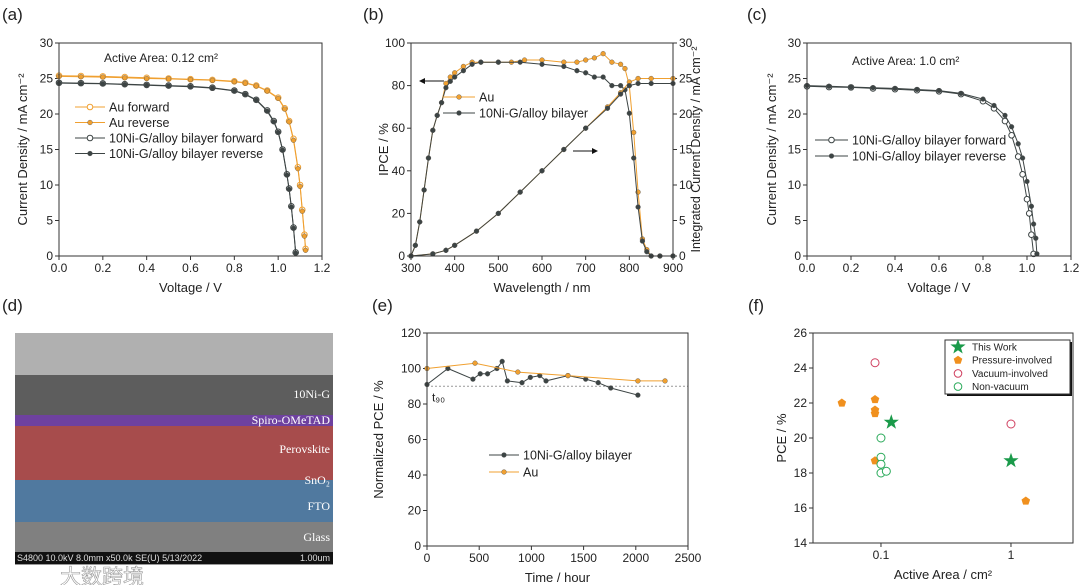 The image size is (1080, 585). I want to click on y2-tick-label: 10, so click(686, 185).